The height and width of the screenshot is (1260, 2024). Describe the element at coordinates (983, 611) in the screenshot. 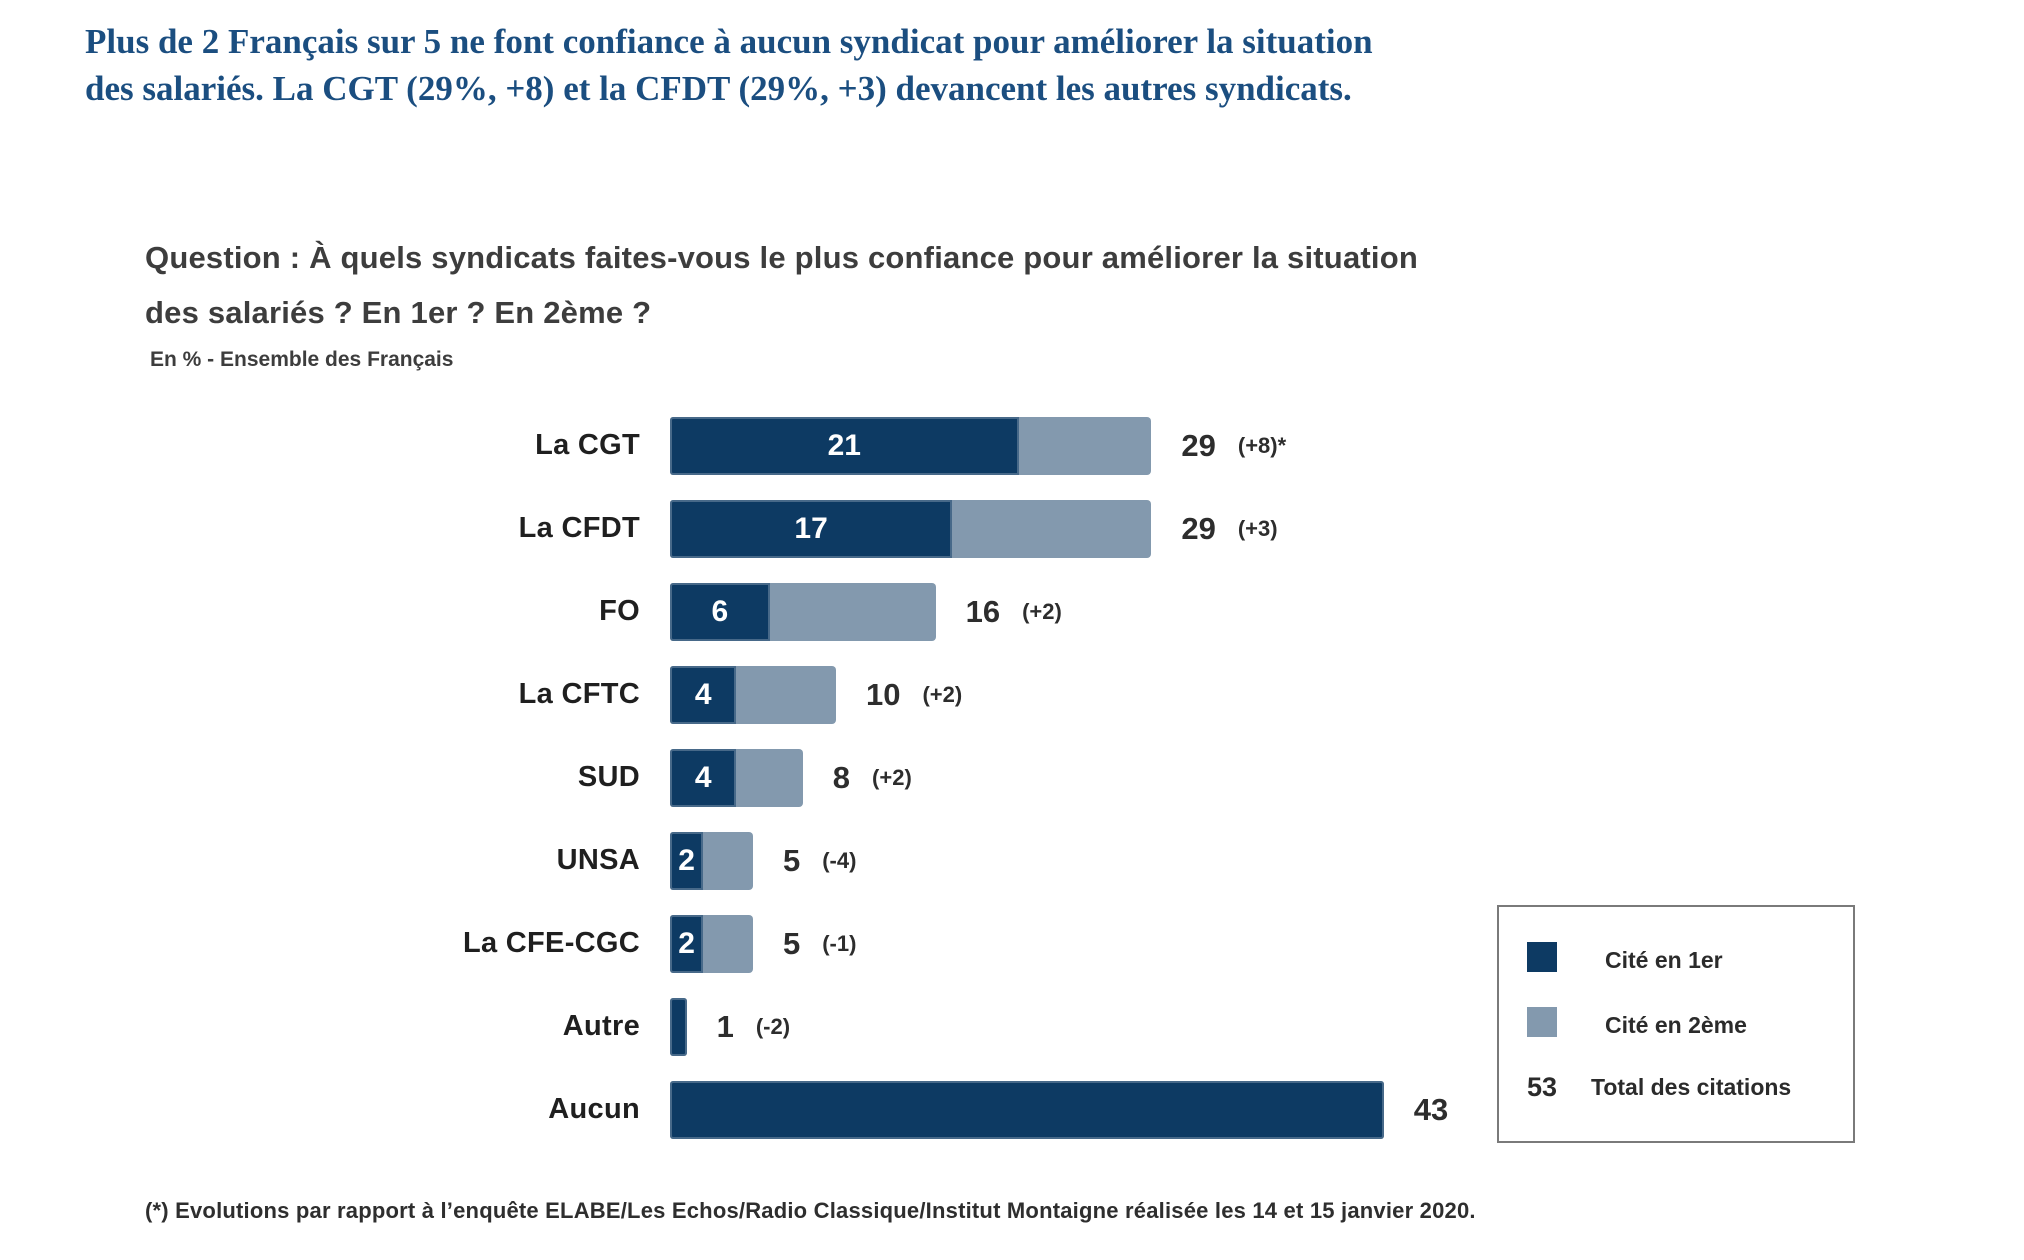

I see `total-value: 16` at that location.